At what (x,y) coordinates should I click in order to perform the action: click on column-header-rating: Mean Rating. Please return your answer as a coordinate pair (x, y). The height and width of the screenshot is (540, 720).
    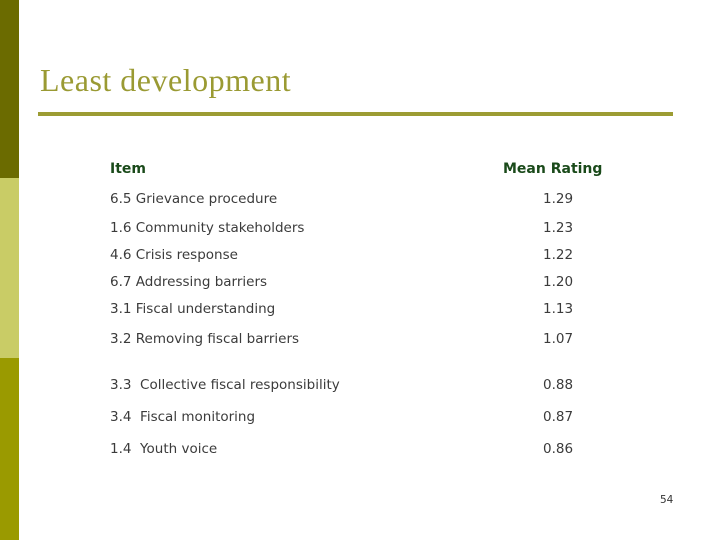
    Looking at the image, I should click on (553, 169).